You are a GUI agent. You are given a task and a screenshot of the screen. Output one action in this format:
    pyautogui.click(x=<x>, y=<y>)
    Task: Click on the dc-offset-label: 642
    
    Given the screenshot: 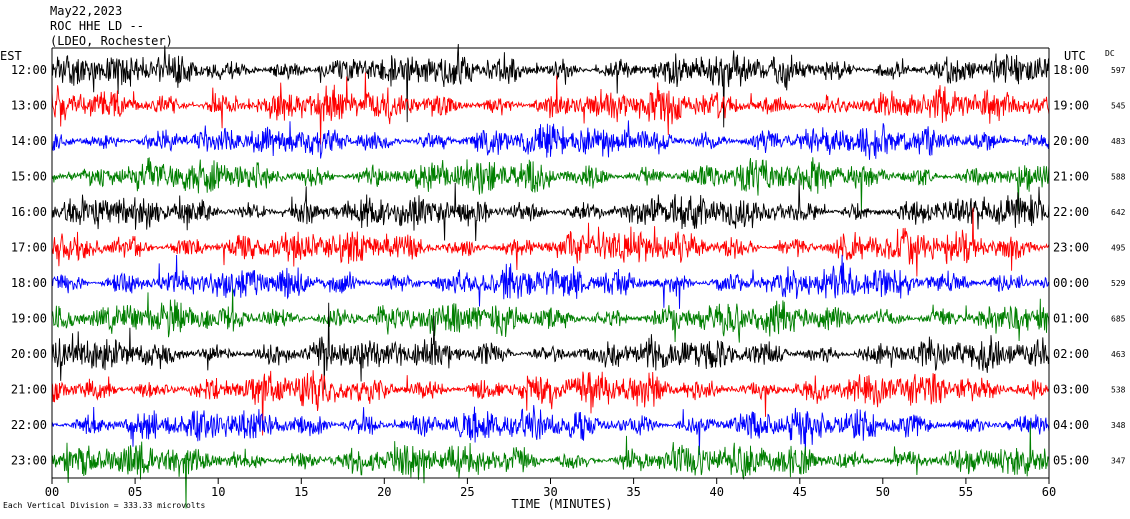 What is the action you would take?
    pyautogui.click(x=1118, y=212)
    